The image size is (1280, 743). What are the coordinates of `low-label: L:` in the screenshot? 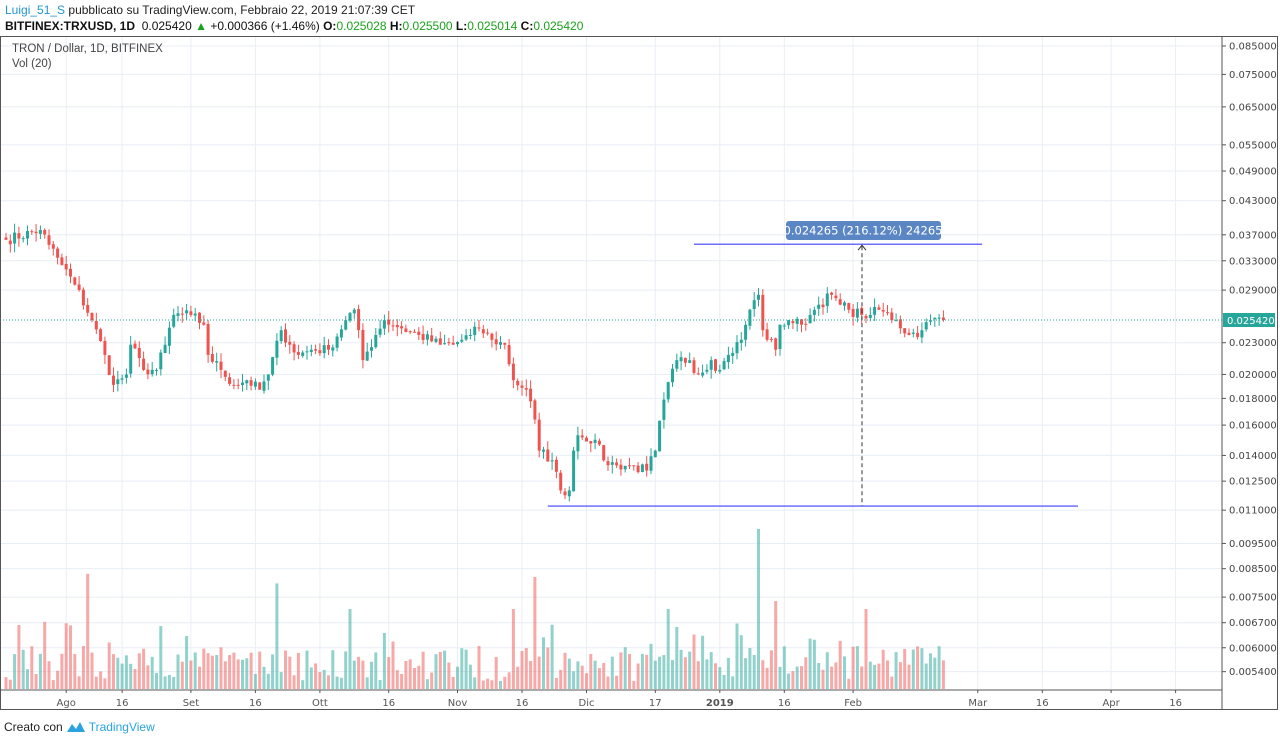 It's located at (461, 26).